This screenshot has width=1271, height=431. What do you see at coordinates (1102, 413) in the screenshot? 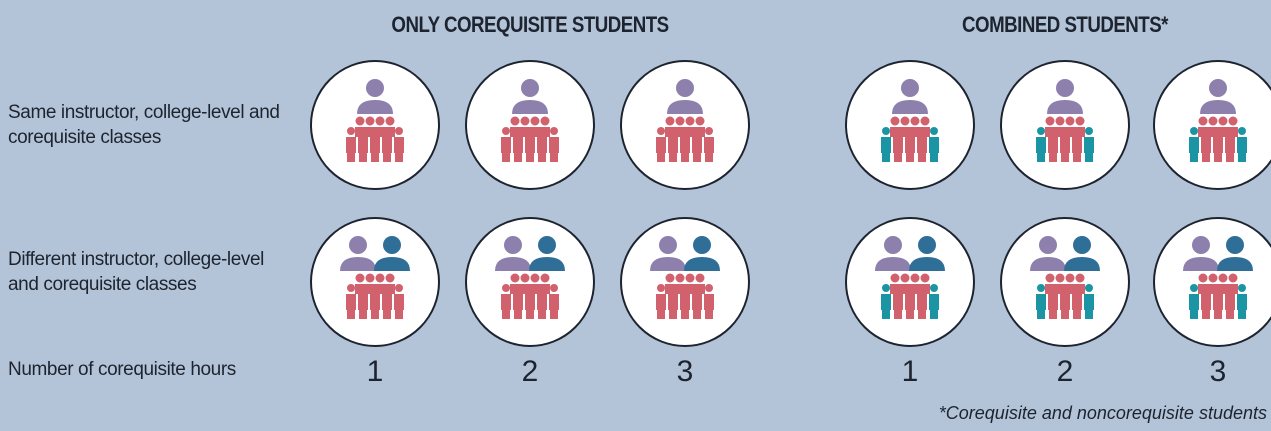
I see `footnote: *Corequisite and noncorequisite students` at bounding box center [1102, 413].